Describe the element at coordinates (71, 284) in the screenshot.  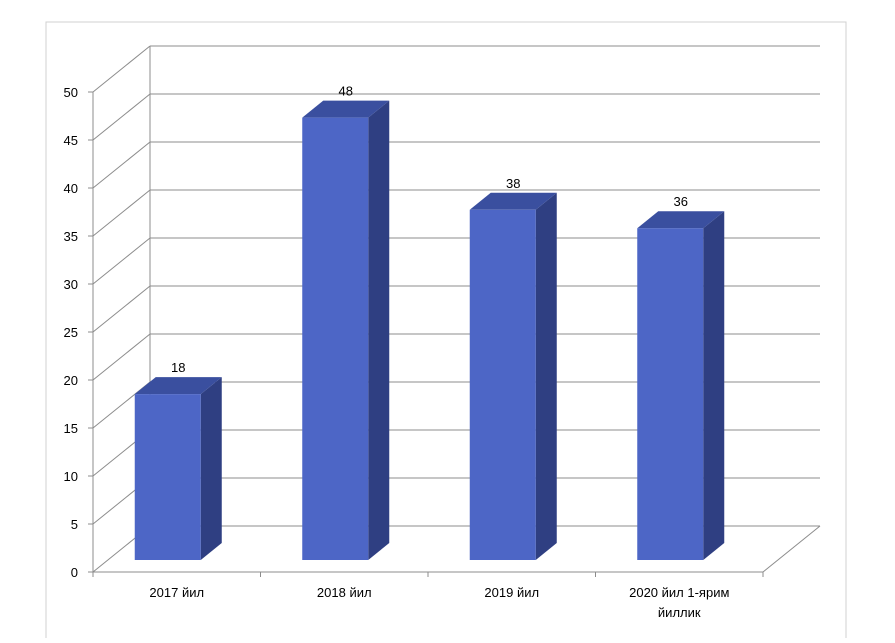
I see `y-tick-label: 30` at that location.